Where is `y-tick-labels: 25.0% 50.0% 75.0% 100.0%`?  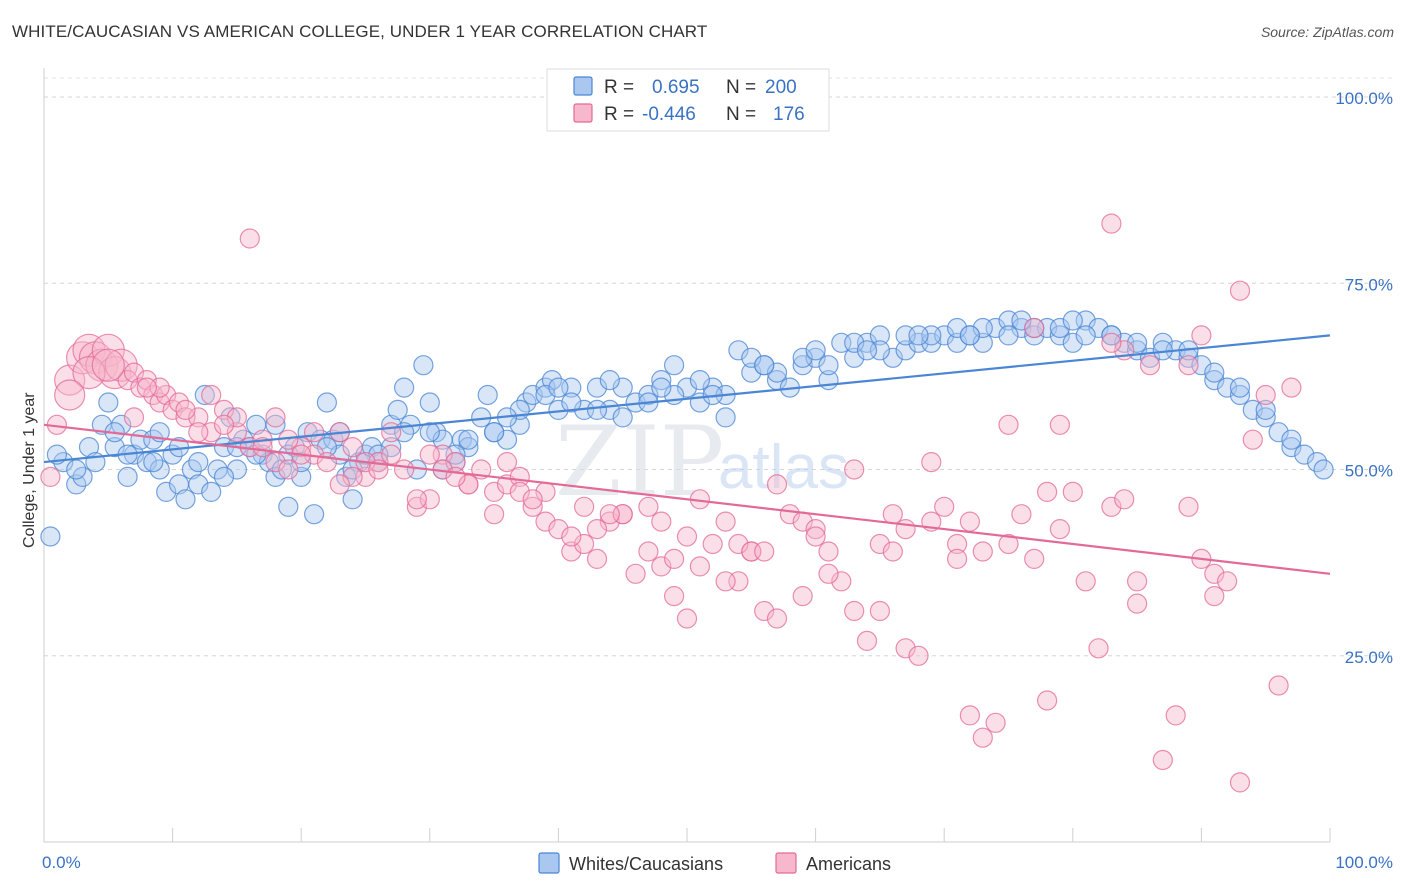 y-tick-labels: 25.0% 50.0% 75.0% 100.0% is located at coordinates (1364, 378).